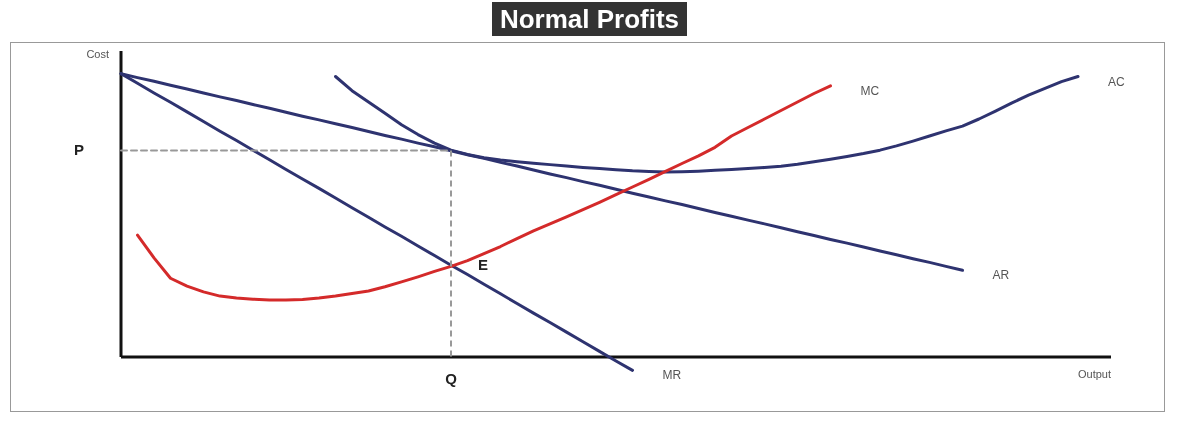 The height and width of the screenshot is (421, 1179). What do you see at coordinates (1094, 374) in the screenshot?
I see `x-axis-title: Output` at bounding box center [1094, 374].